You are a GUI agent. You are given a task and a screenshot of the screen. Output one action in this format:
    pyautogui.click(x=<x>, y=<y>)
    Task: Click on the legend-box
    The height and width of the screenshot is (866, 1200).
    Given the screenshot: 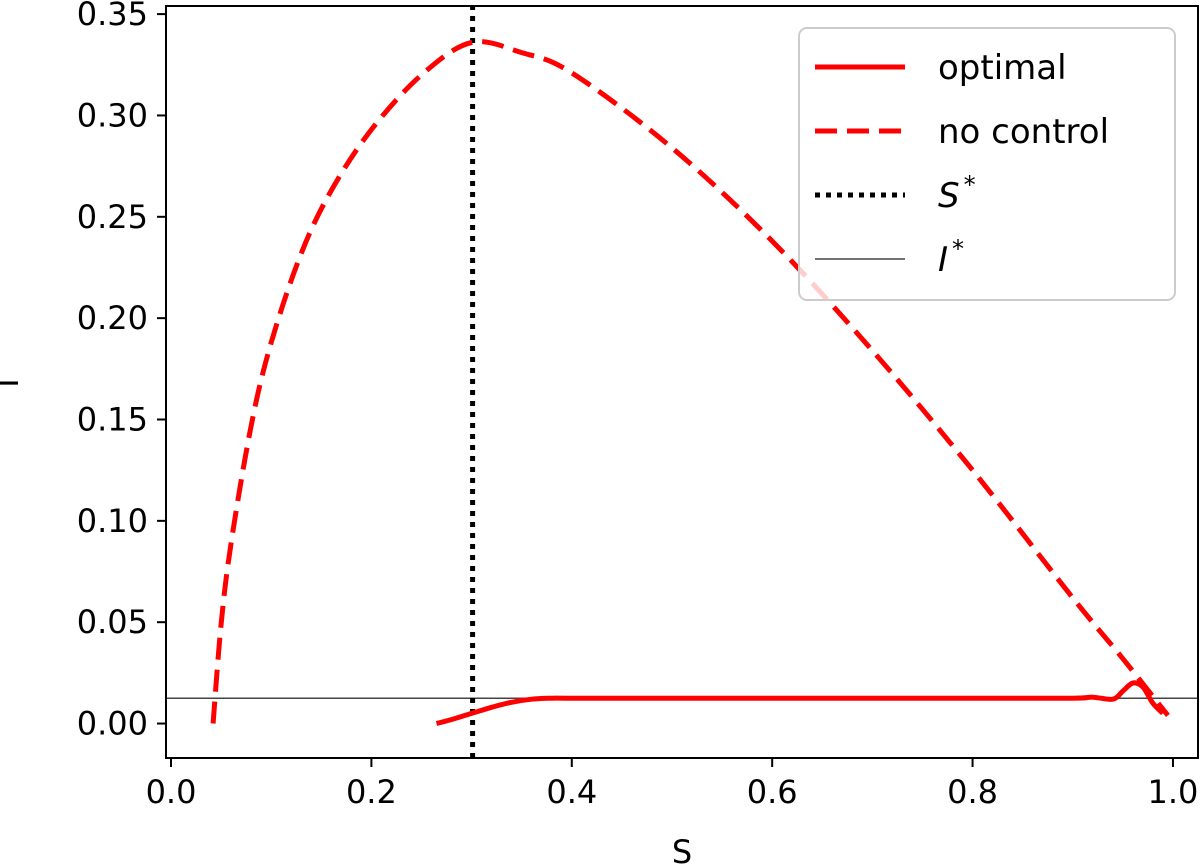 What is the action you would take?
    pyautogui.click(x=987, y=164)
    